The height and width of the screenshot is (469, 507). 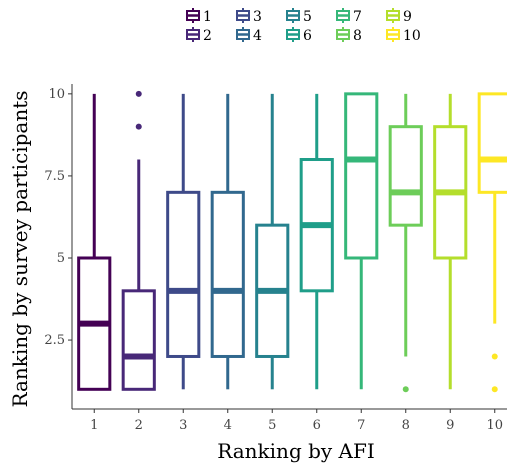 What do you see at coordinates (56, 94) in the screenshot?
I see `y-tick-label: 10` at bounding box center [56, 94].